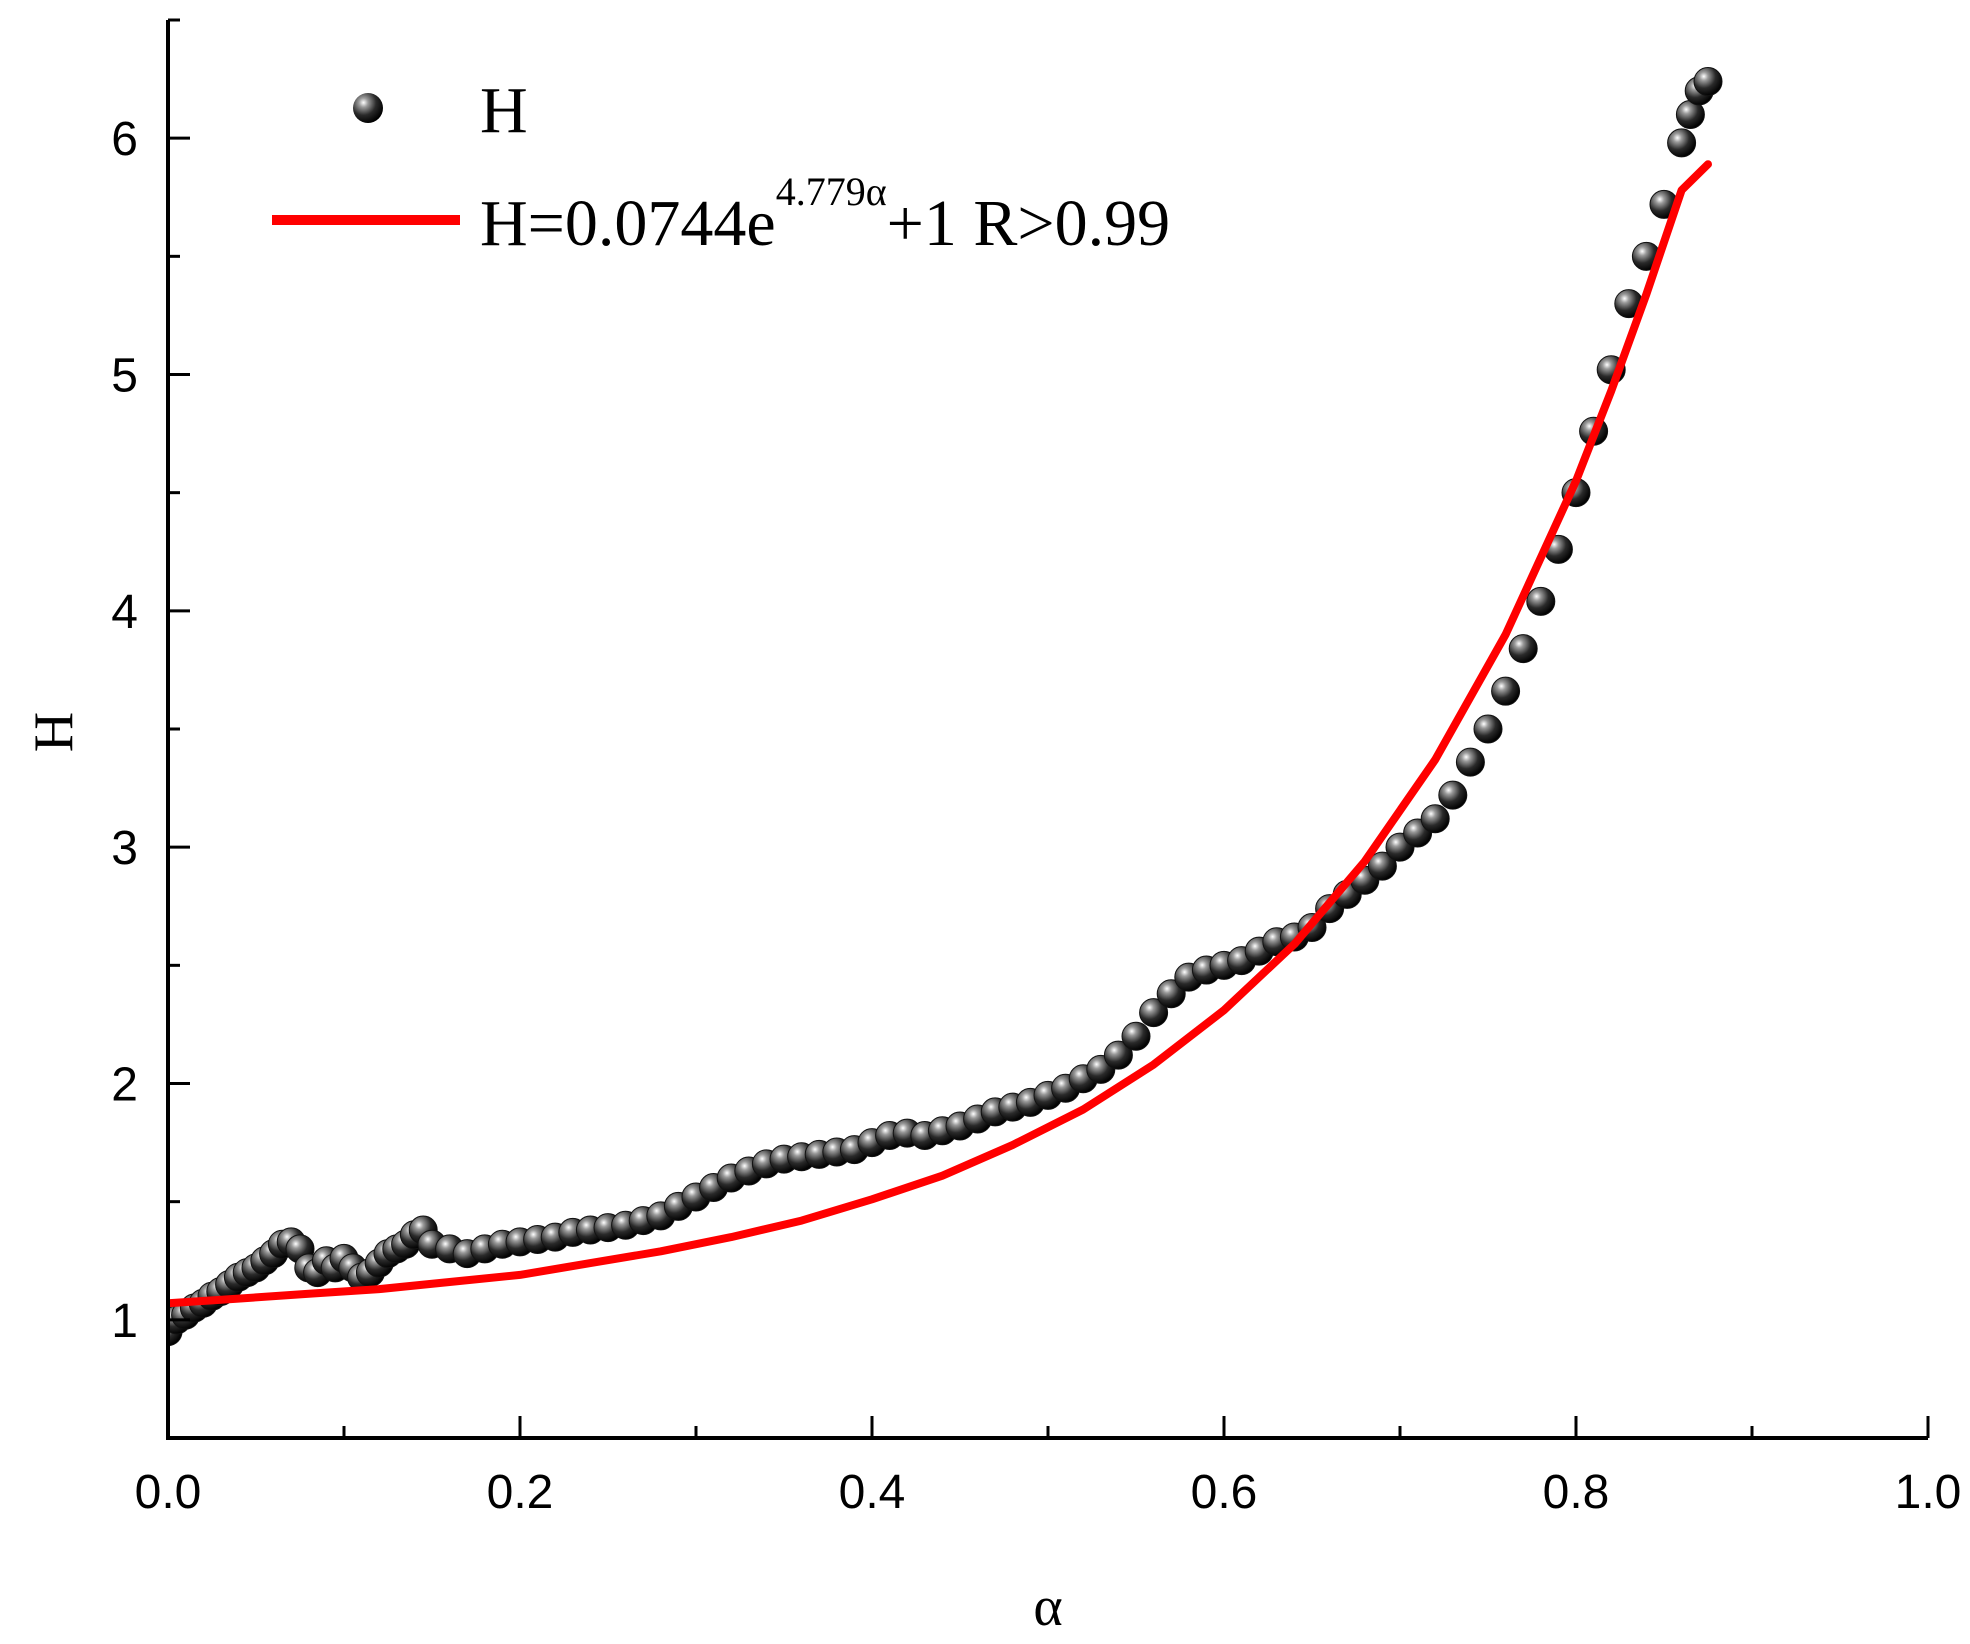 Image resolution: width=1970 pixels, height=1644 pixels. I want to click on x-tick-label: 0.6, so click(1224, 1492).